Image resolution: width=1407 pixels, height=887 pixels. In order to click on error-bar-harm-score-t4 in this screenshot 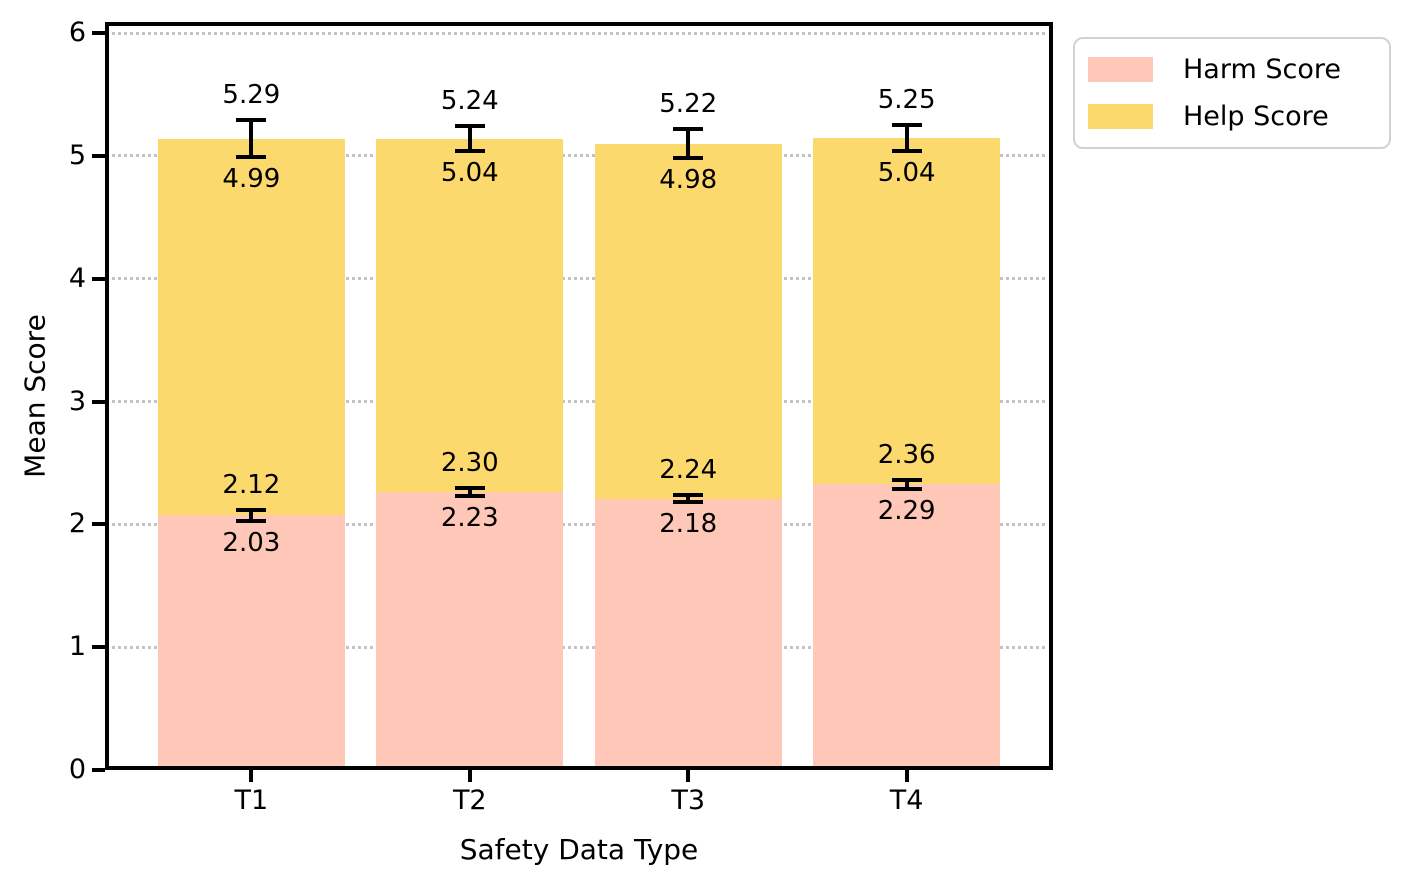, I will do `click(906, 484)`.